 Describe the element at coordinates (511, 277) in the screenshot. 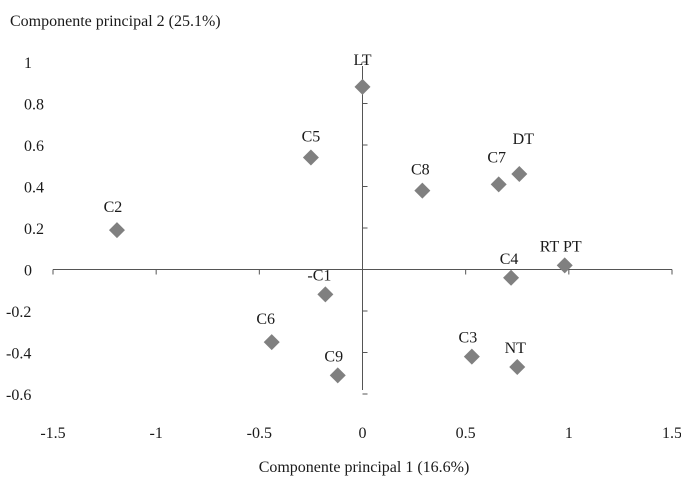

I see `data-point-c4` at that location.